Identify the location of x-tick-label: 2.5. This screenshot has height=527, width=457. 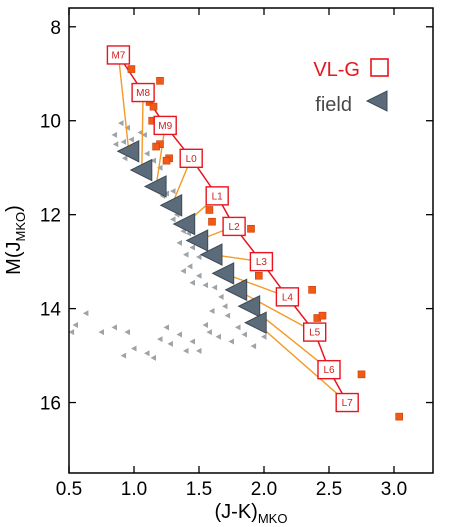
(329, 489).